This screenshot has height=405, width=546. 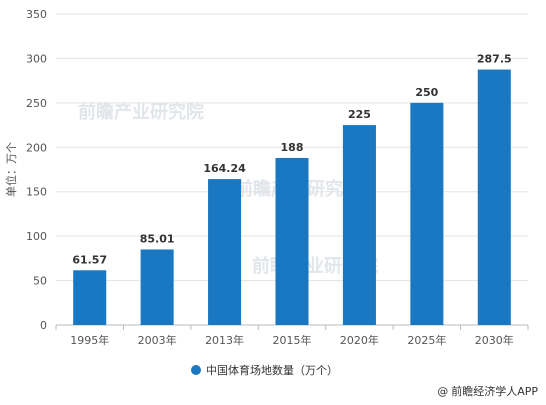 I want to click on x-tick-label: 2003年, so click(x=157, y=340).